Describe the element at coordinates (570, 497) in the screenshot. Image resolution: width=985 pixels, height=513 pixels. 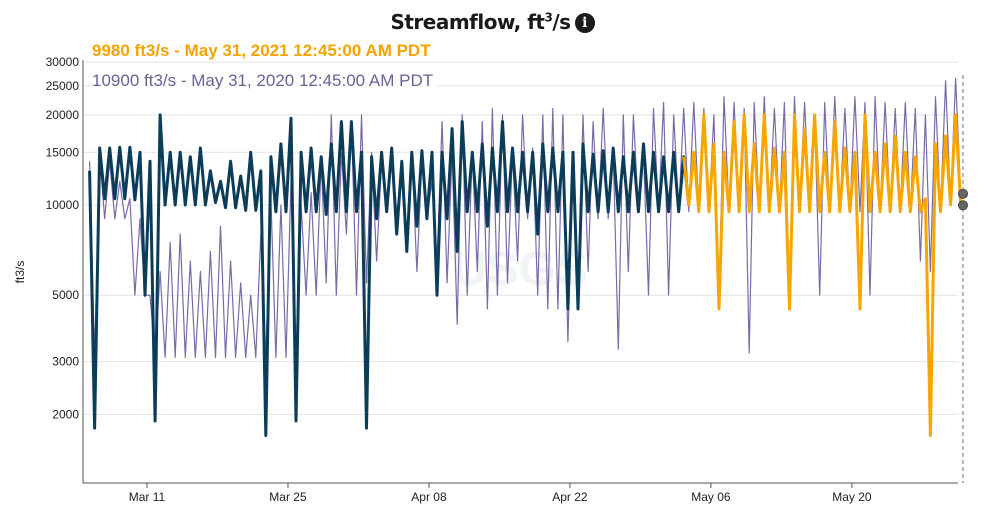
I see `x-tick-label: Apr 22` at that location.